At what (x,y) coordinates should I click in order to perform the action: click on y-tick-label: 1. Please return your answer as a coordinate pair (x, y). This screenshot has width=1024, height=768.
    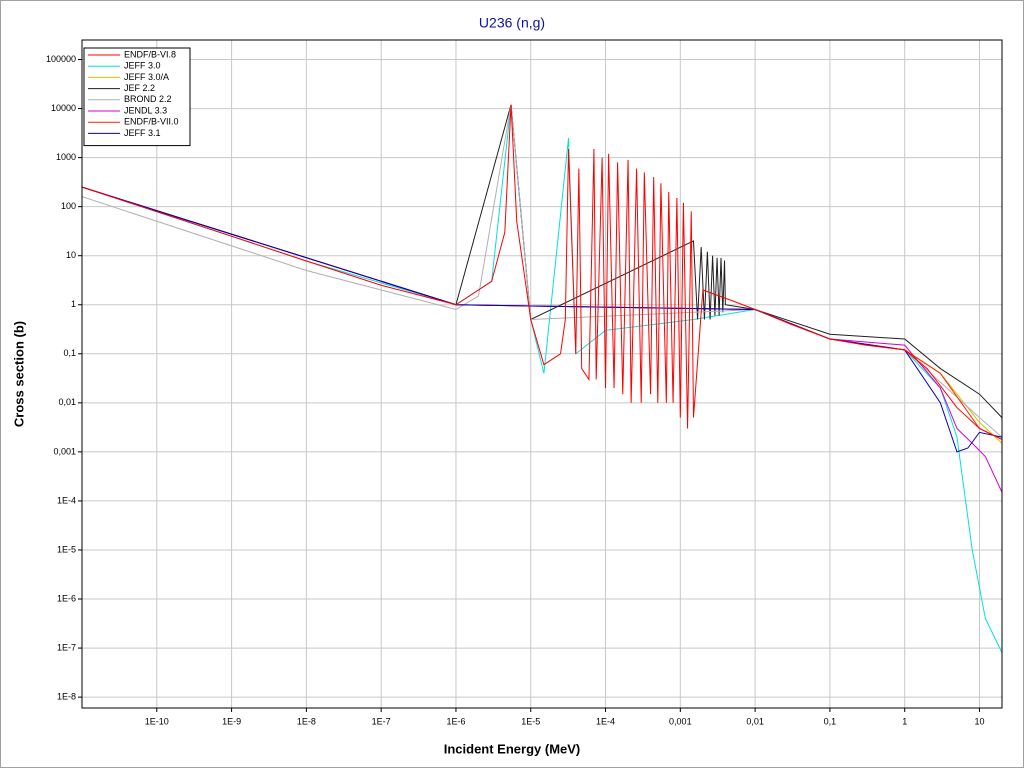
    Looking at the image, I should click on (73, 304).